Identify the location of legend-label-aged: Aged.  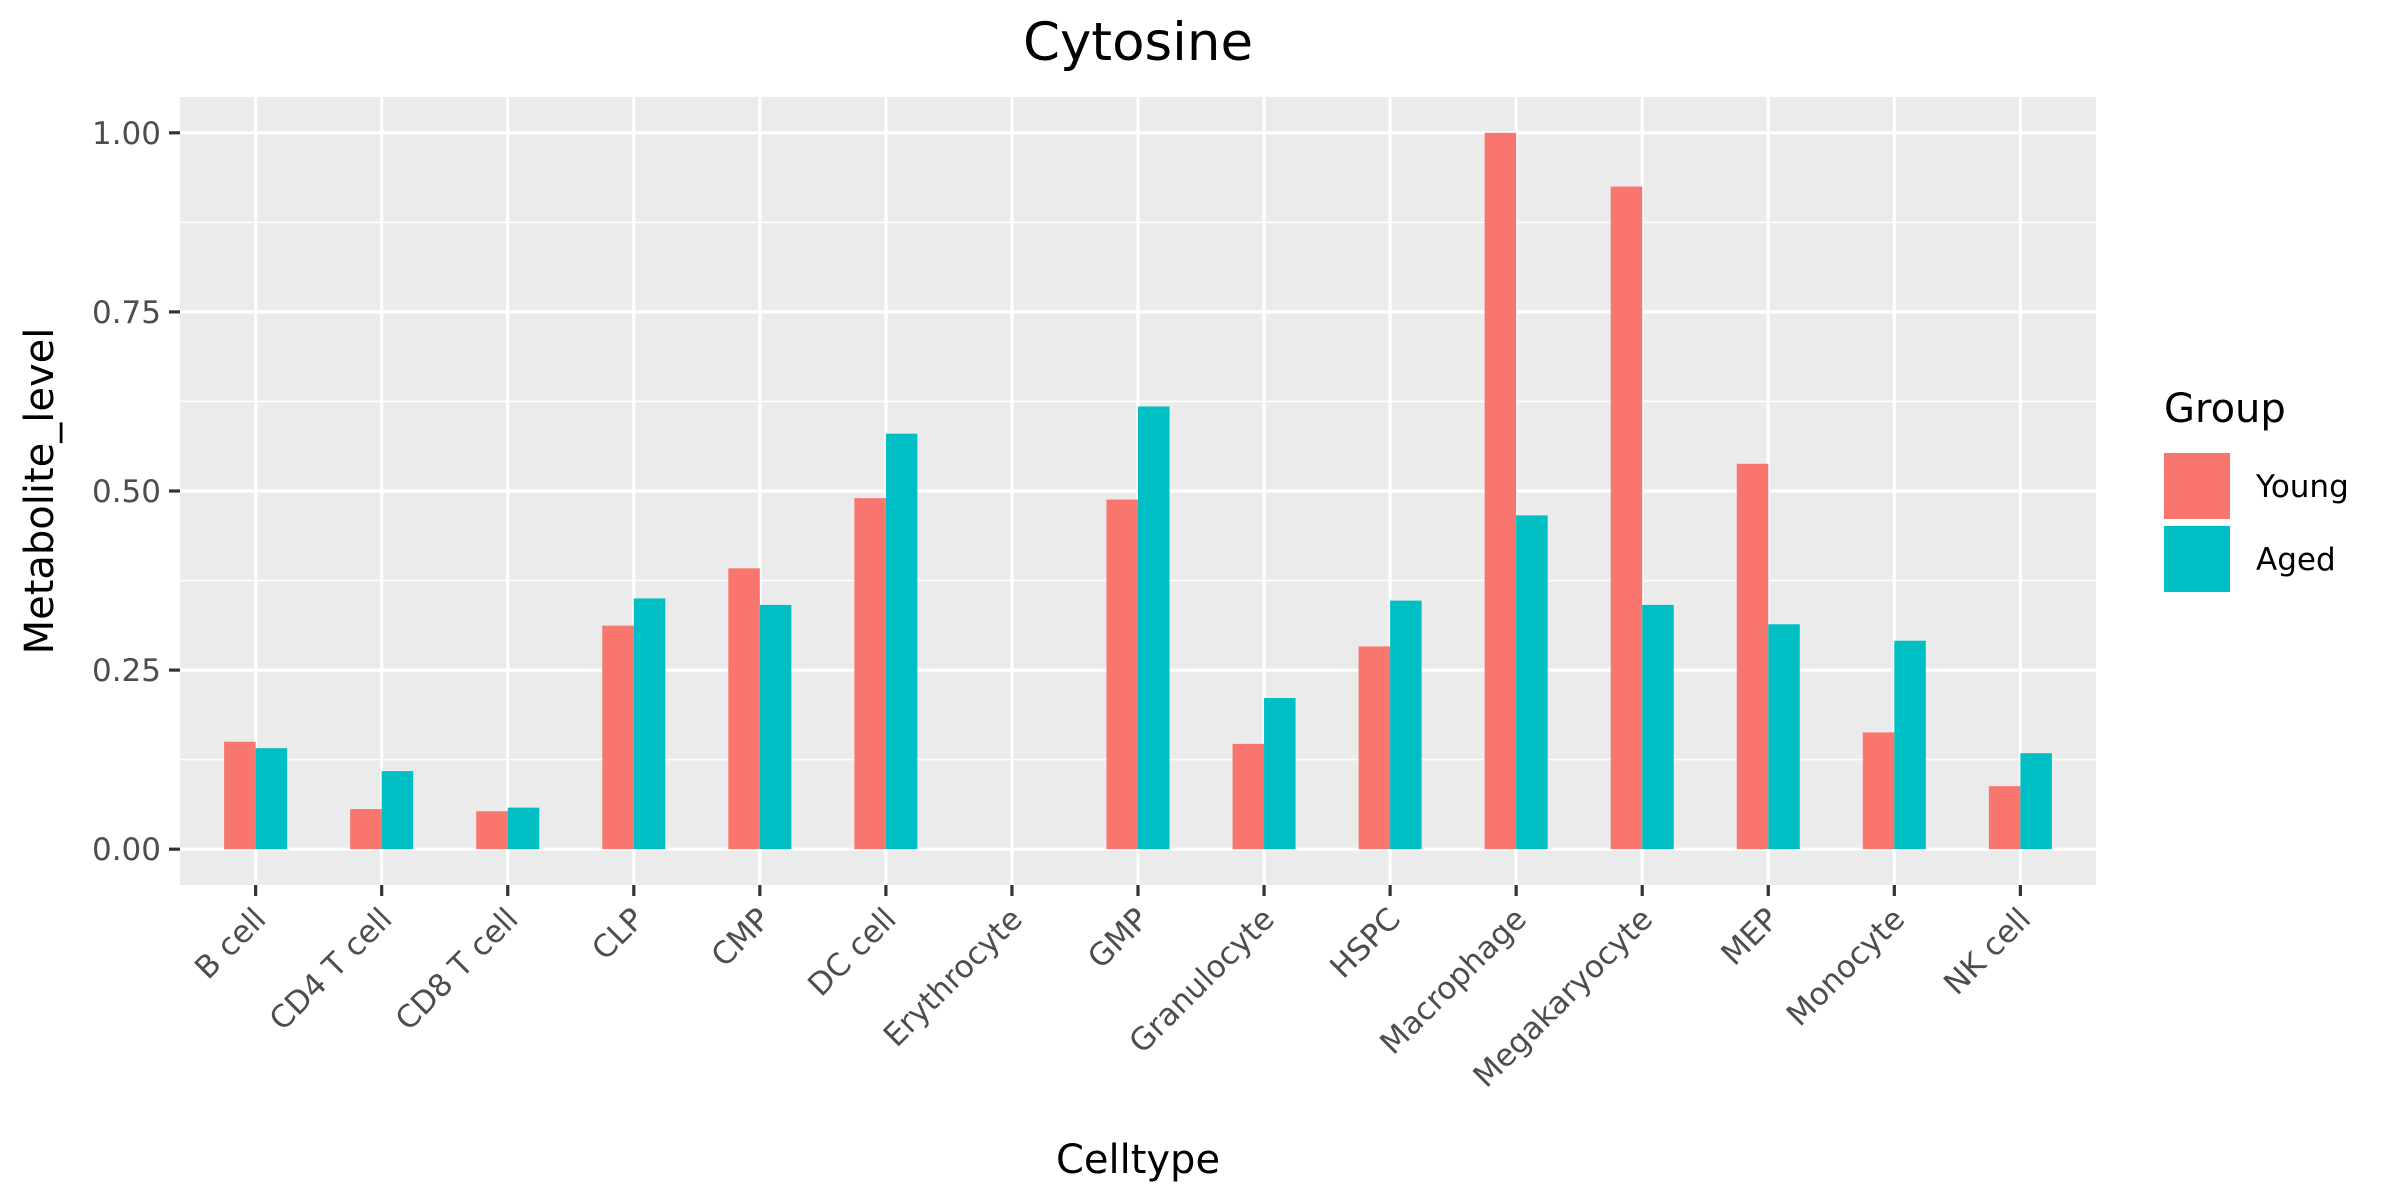
(2296, 560).